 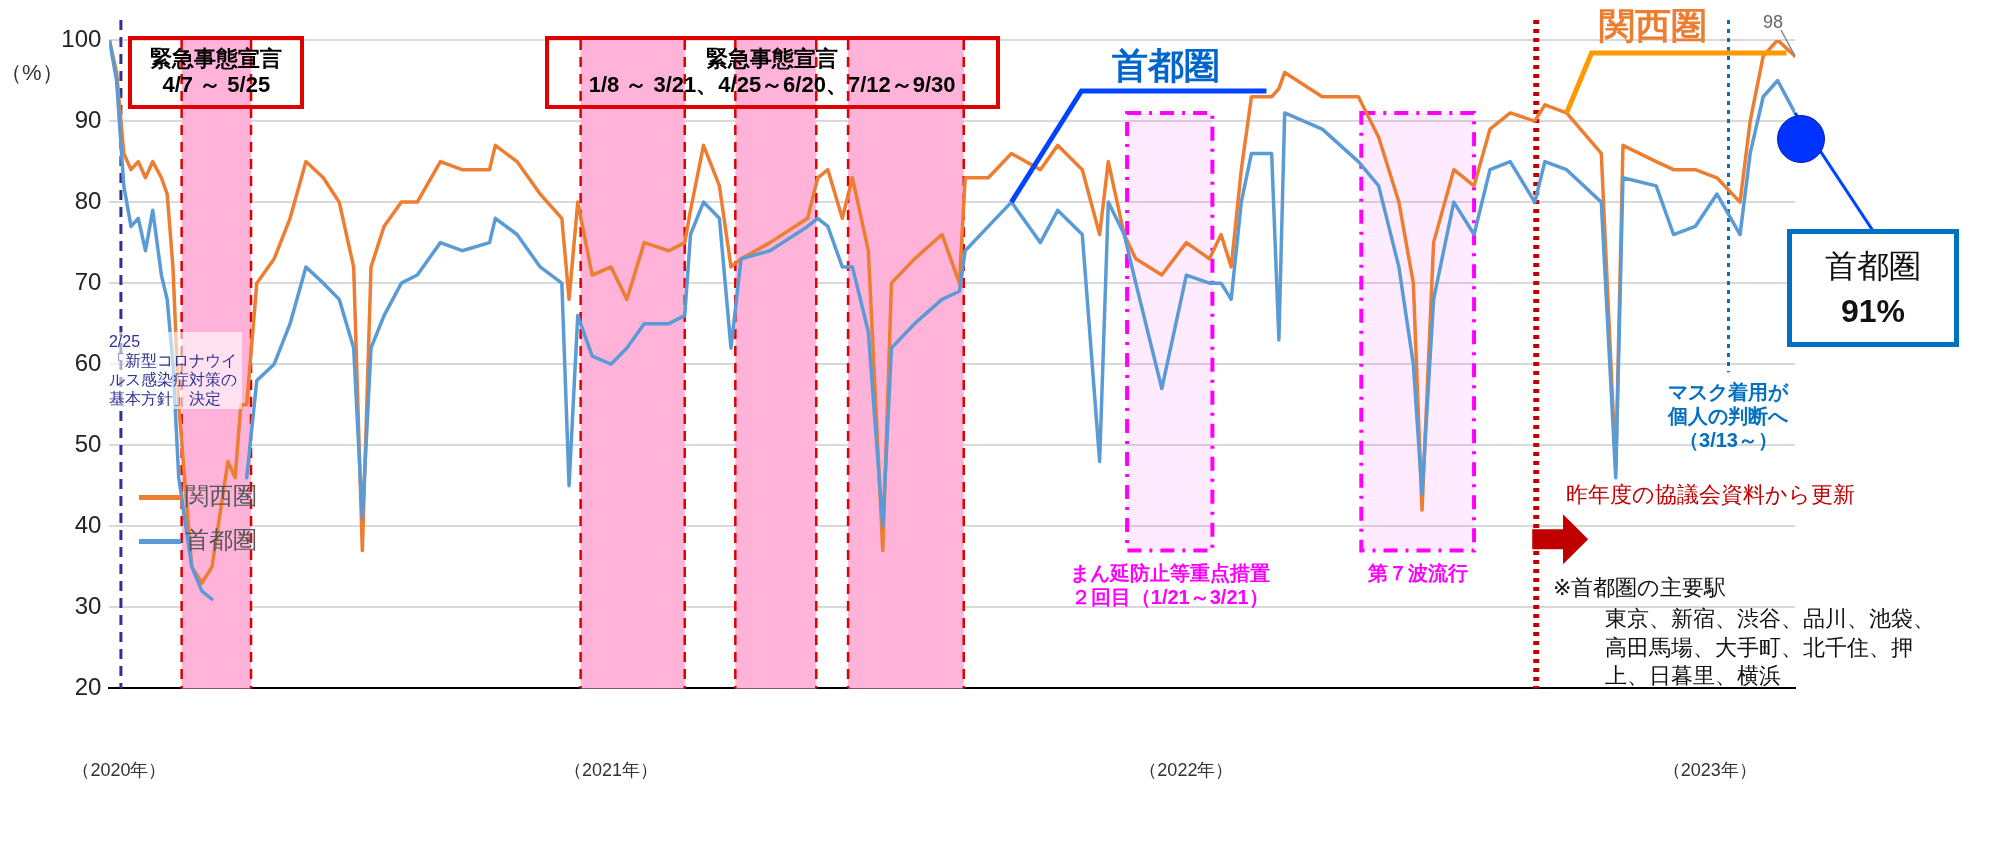 I want to click on y-axis-title: （%）, so click(x=32, y=73).